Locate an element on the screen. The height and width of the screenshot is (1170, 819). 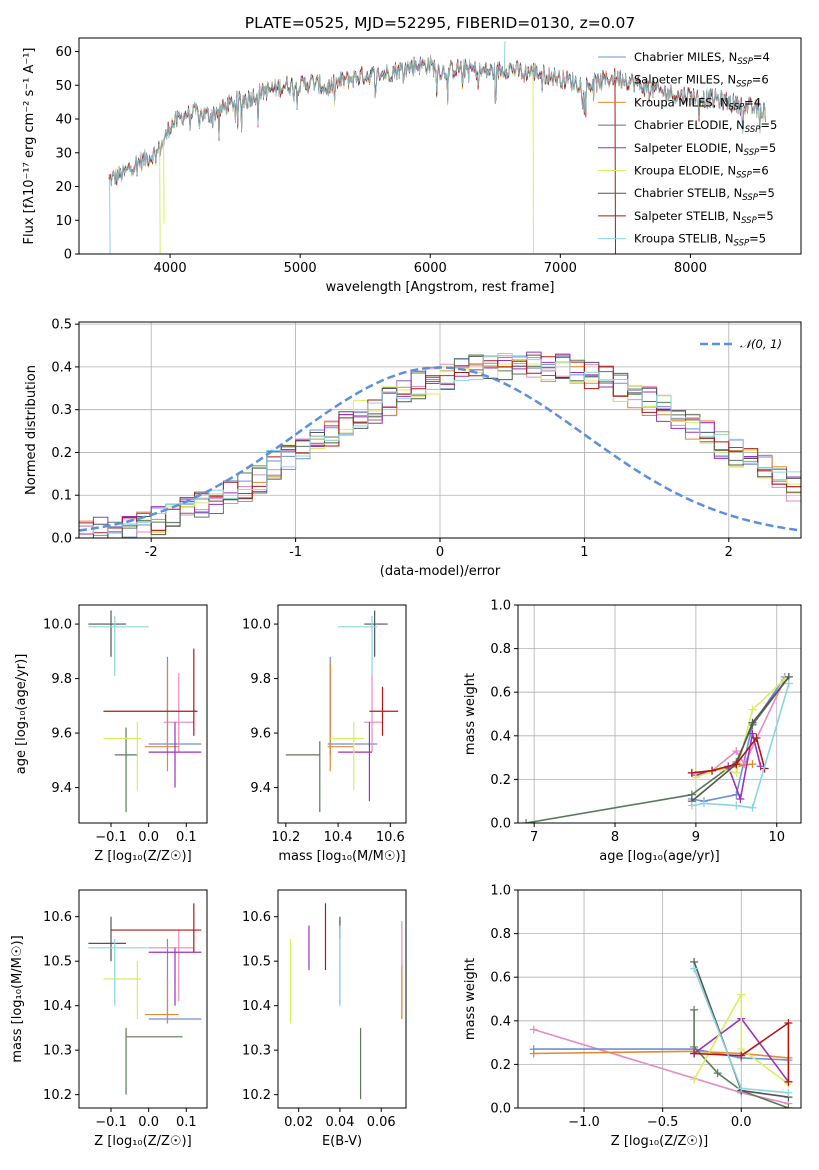
age_vs_Z-frame is located at coordinates (143, 714).